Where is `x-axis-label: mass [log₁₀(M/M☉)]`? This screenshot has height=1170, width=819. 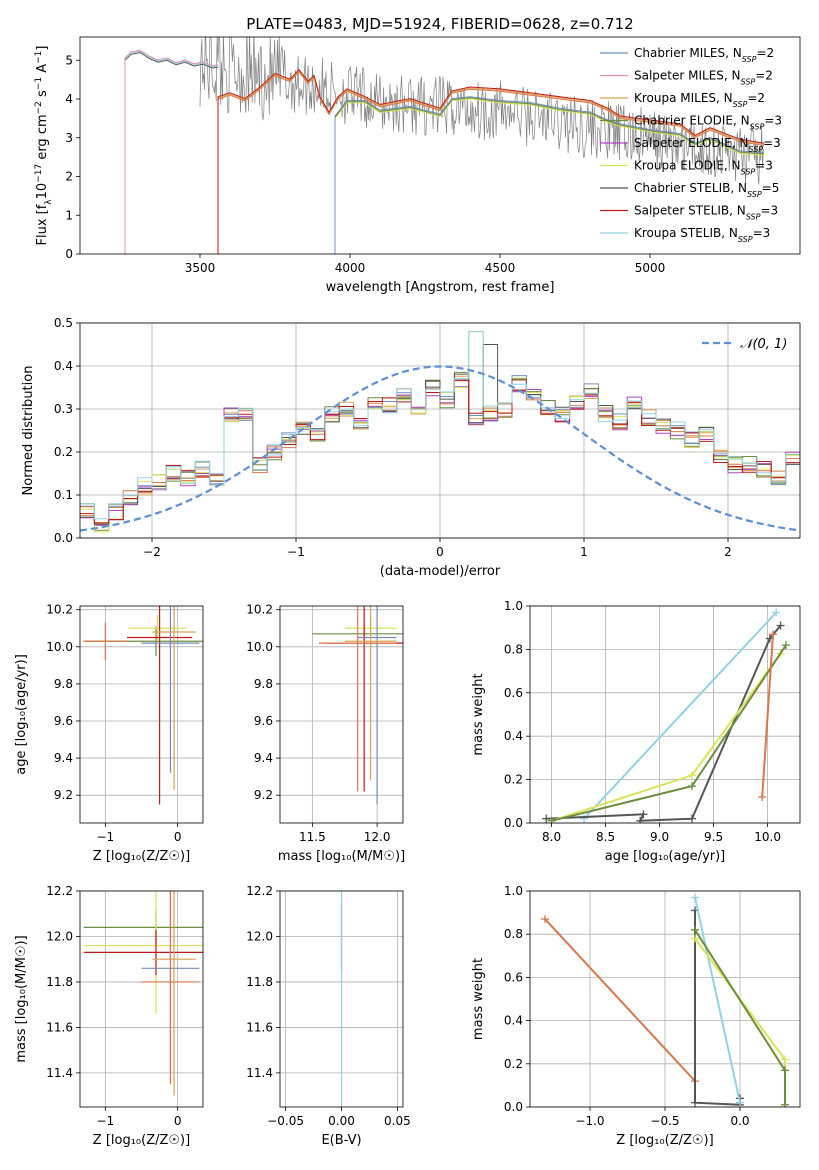 x-axis-label: mass [log₁₀(M/M☉)] is located at coordinates (341, 856).